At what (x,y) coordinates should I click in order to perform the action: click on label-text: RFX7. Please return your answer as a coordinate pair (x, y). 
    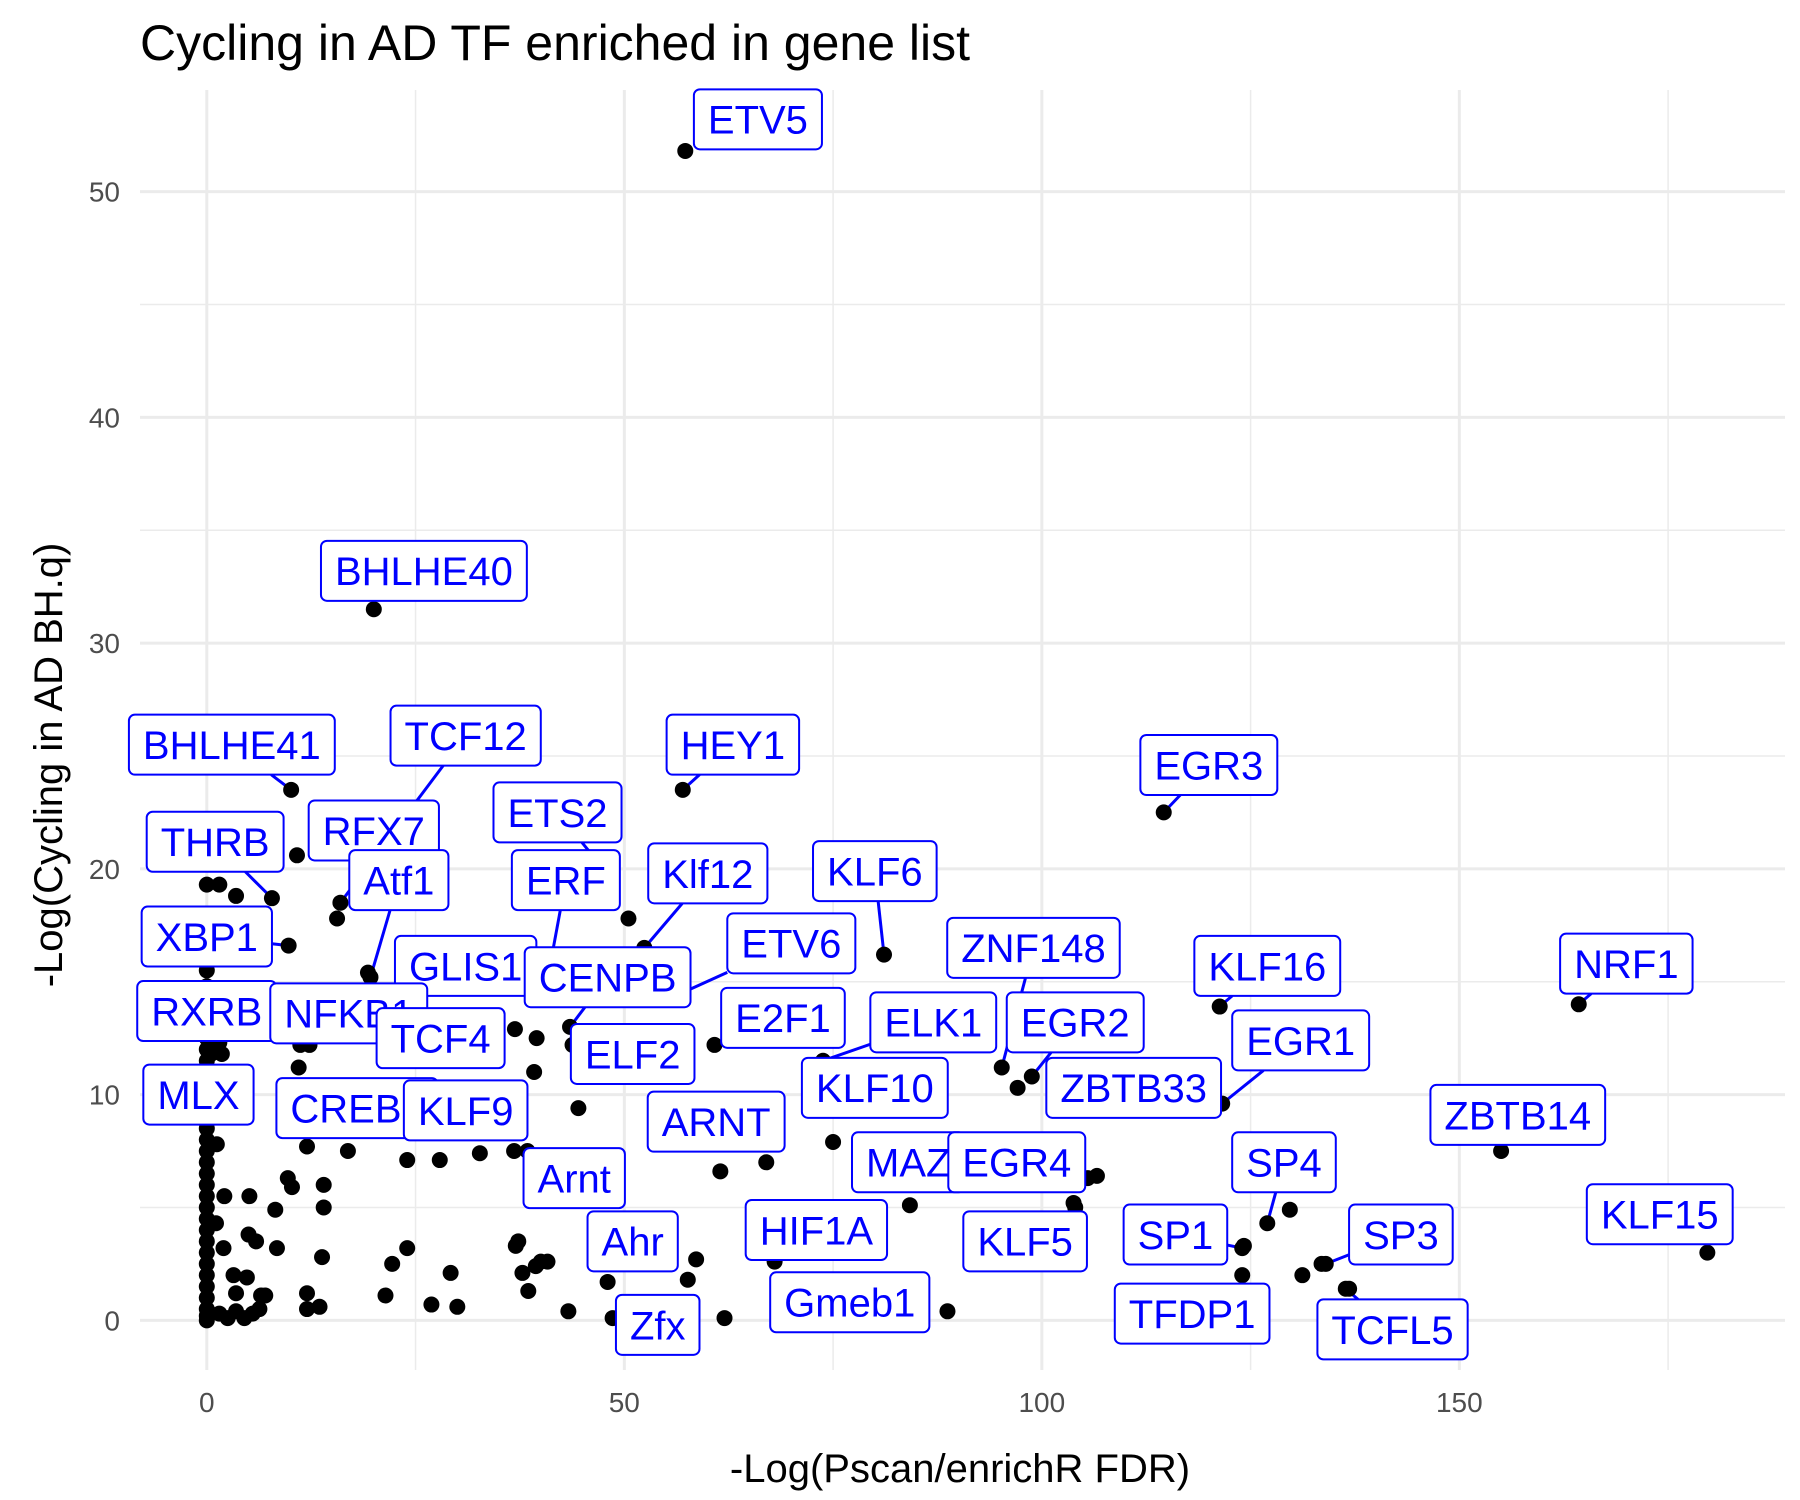
    Looking at the image, I should click on (374, 832).